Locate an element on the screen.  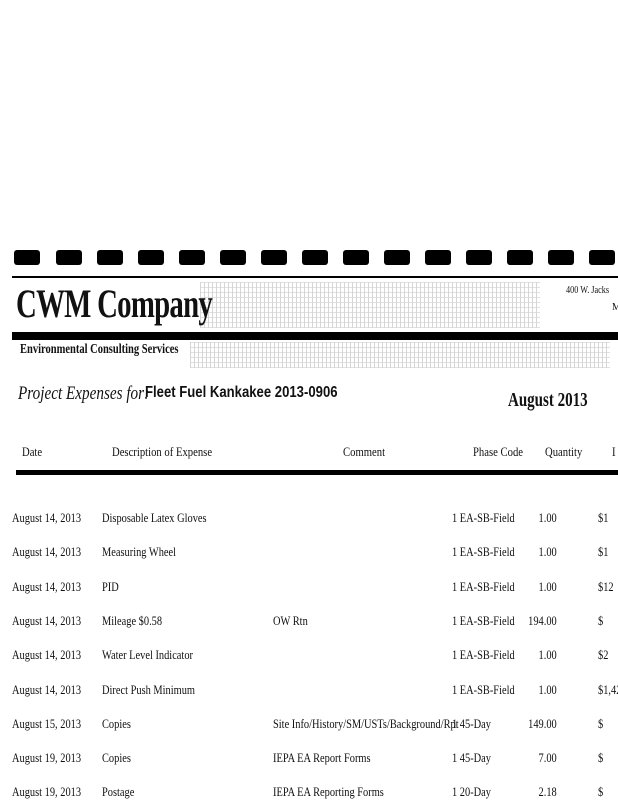
cell-description: Water Level Indicator is located at coordinates (147, 655).